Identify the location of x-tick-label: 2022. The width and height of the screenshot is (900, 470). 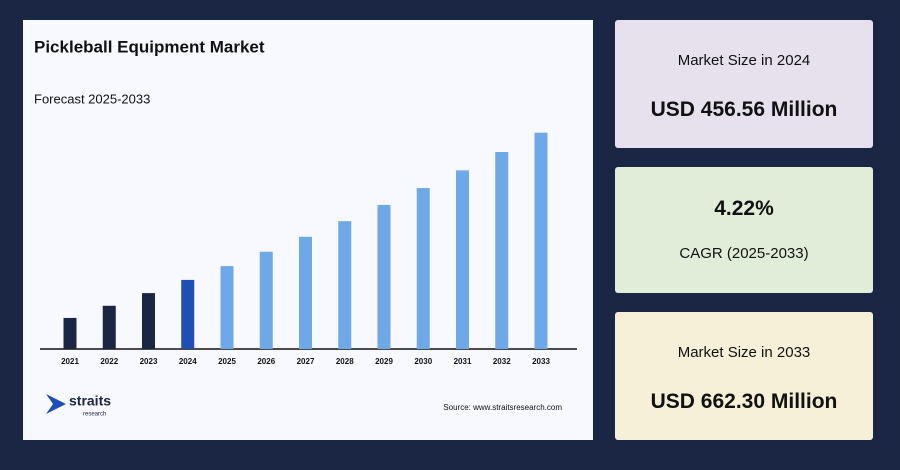
(109, 361).